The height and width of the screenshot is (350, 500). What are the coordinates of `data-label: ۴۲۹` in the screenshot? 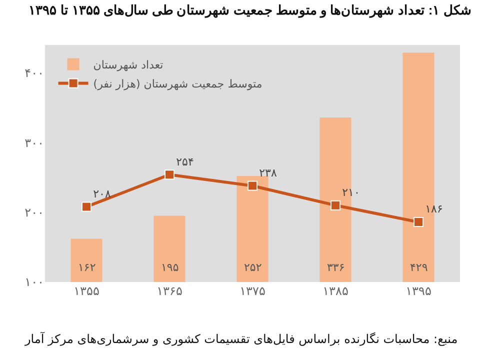 It's located at (419, 267).